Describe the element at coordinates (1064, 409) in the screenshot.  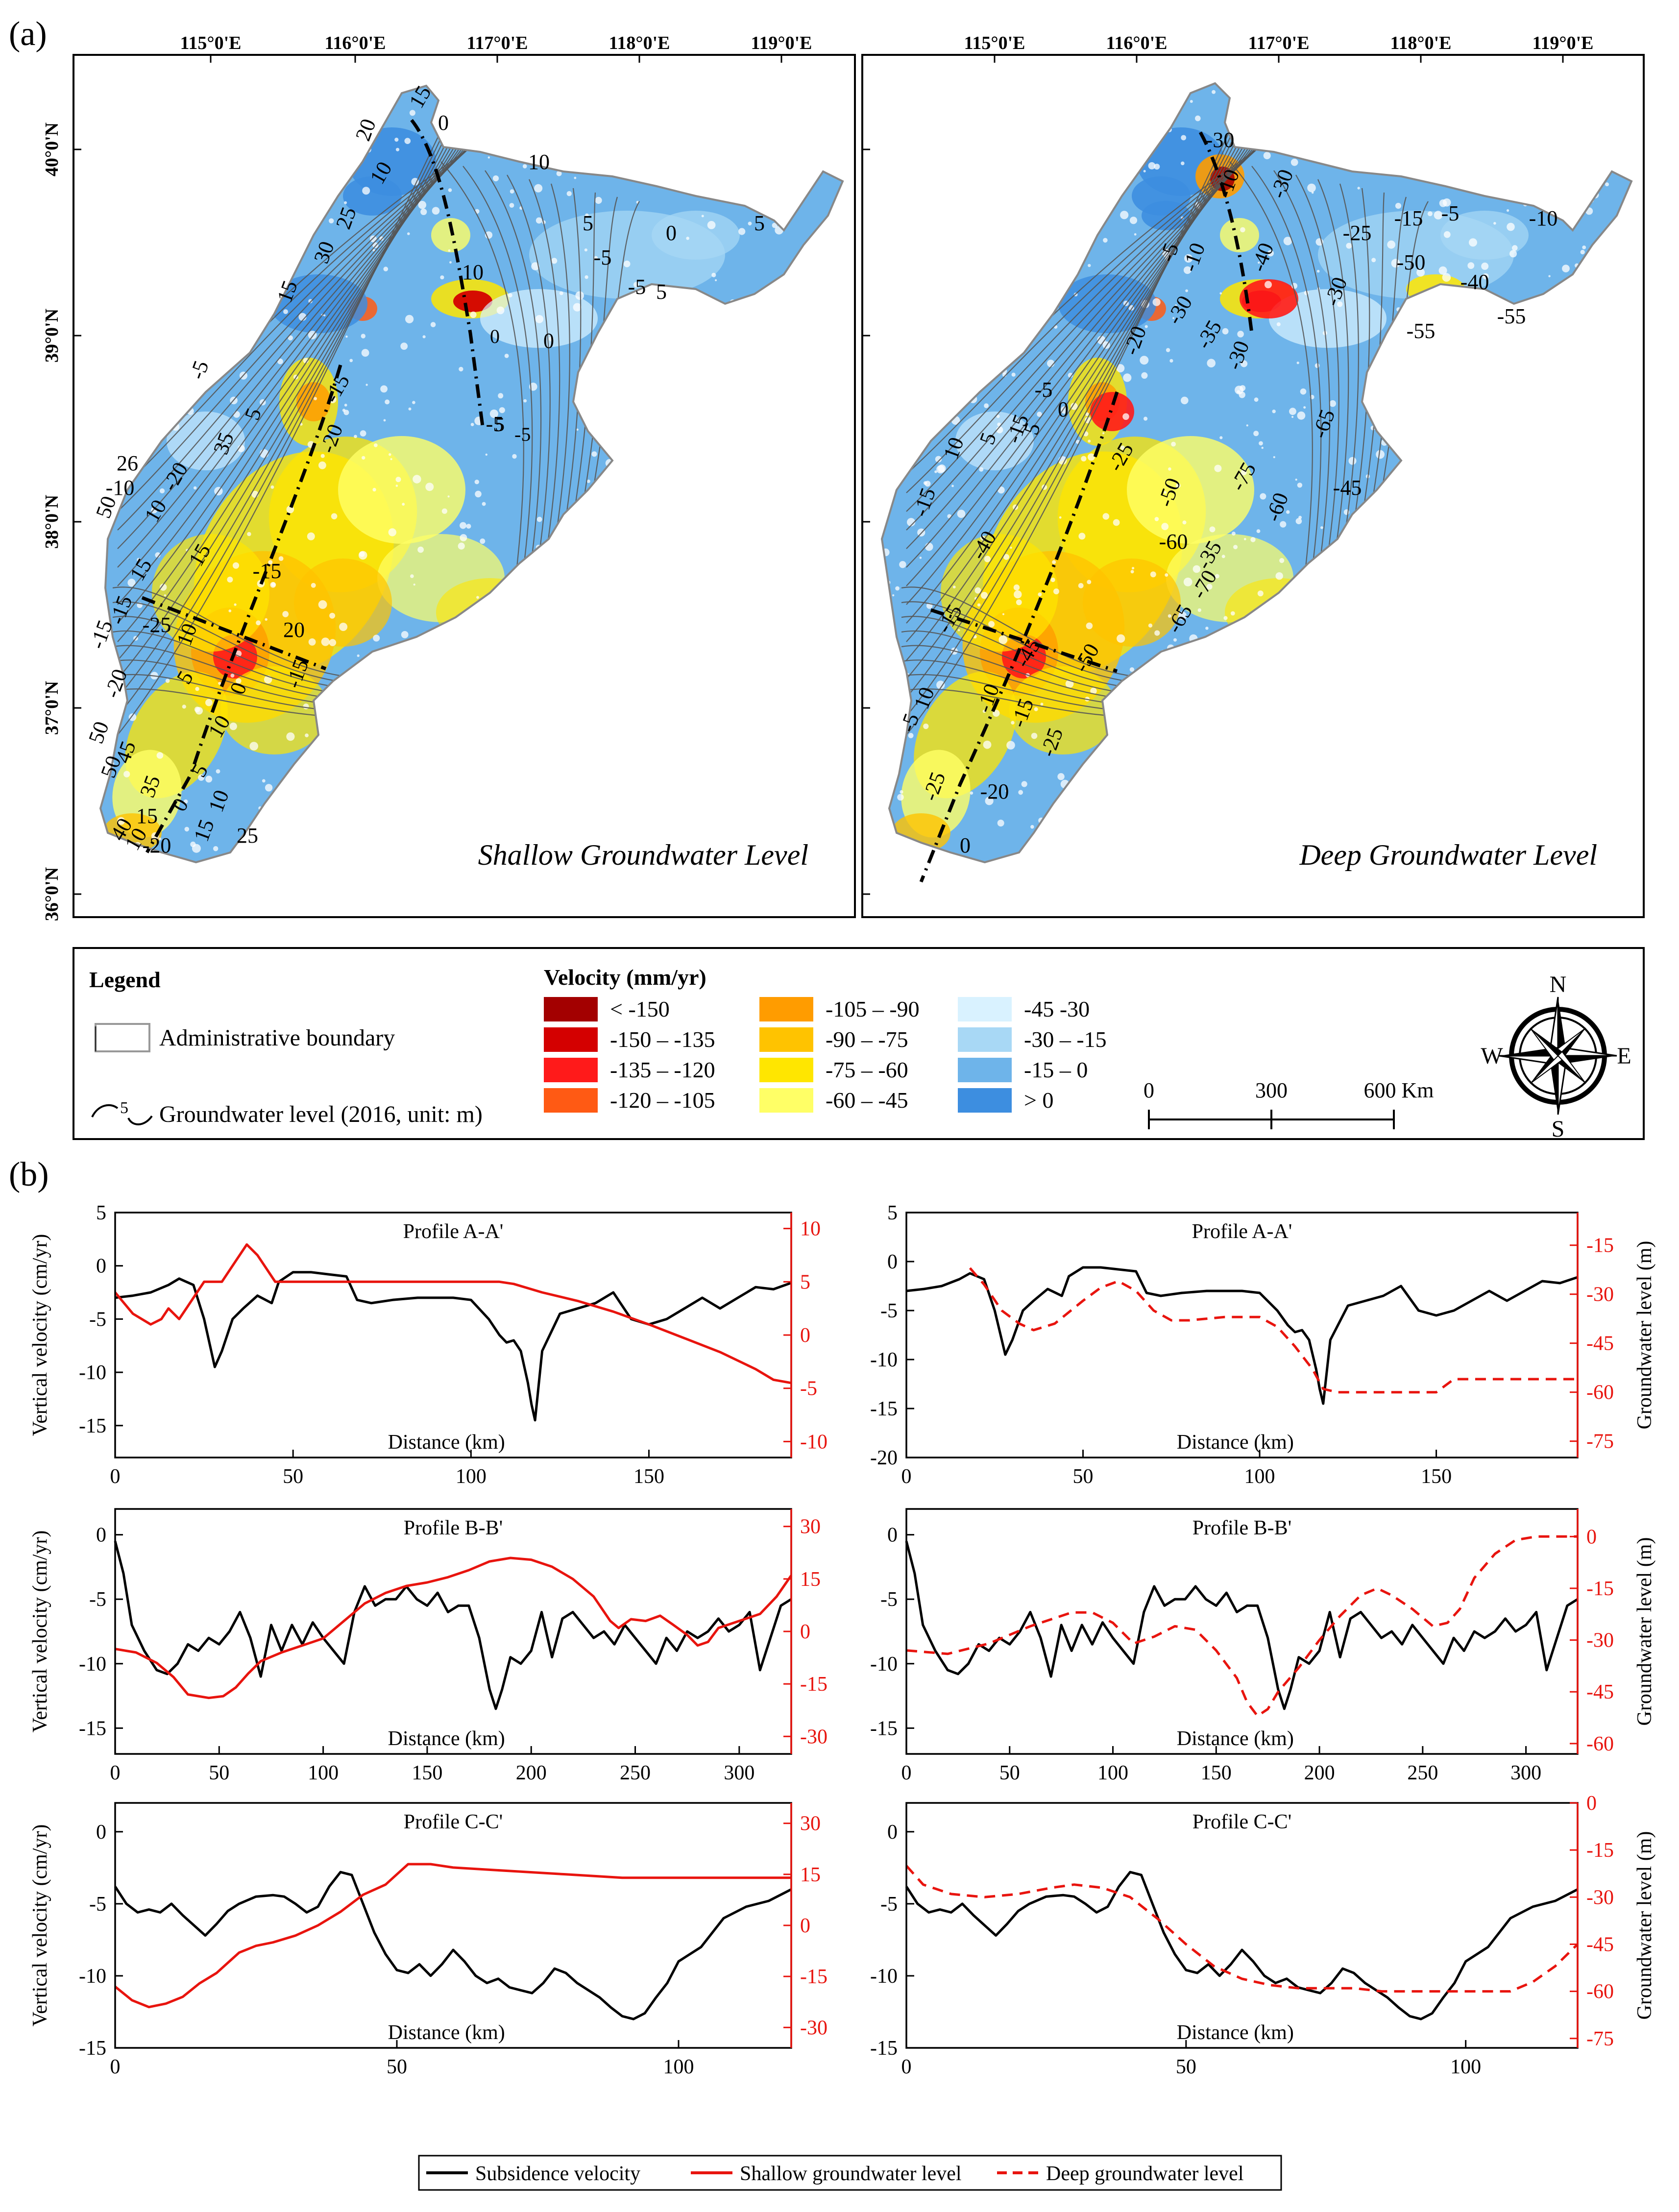
I see `contour-label: 0` at that location.